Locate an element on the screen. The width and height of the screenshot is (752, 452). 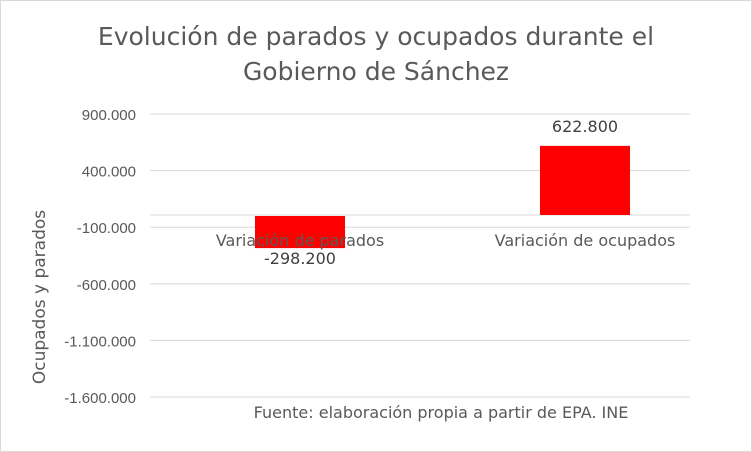
y-tick-label: 400.000 is located at coordinates (109, 172).